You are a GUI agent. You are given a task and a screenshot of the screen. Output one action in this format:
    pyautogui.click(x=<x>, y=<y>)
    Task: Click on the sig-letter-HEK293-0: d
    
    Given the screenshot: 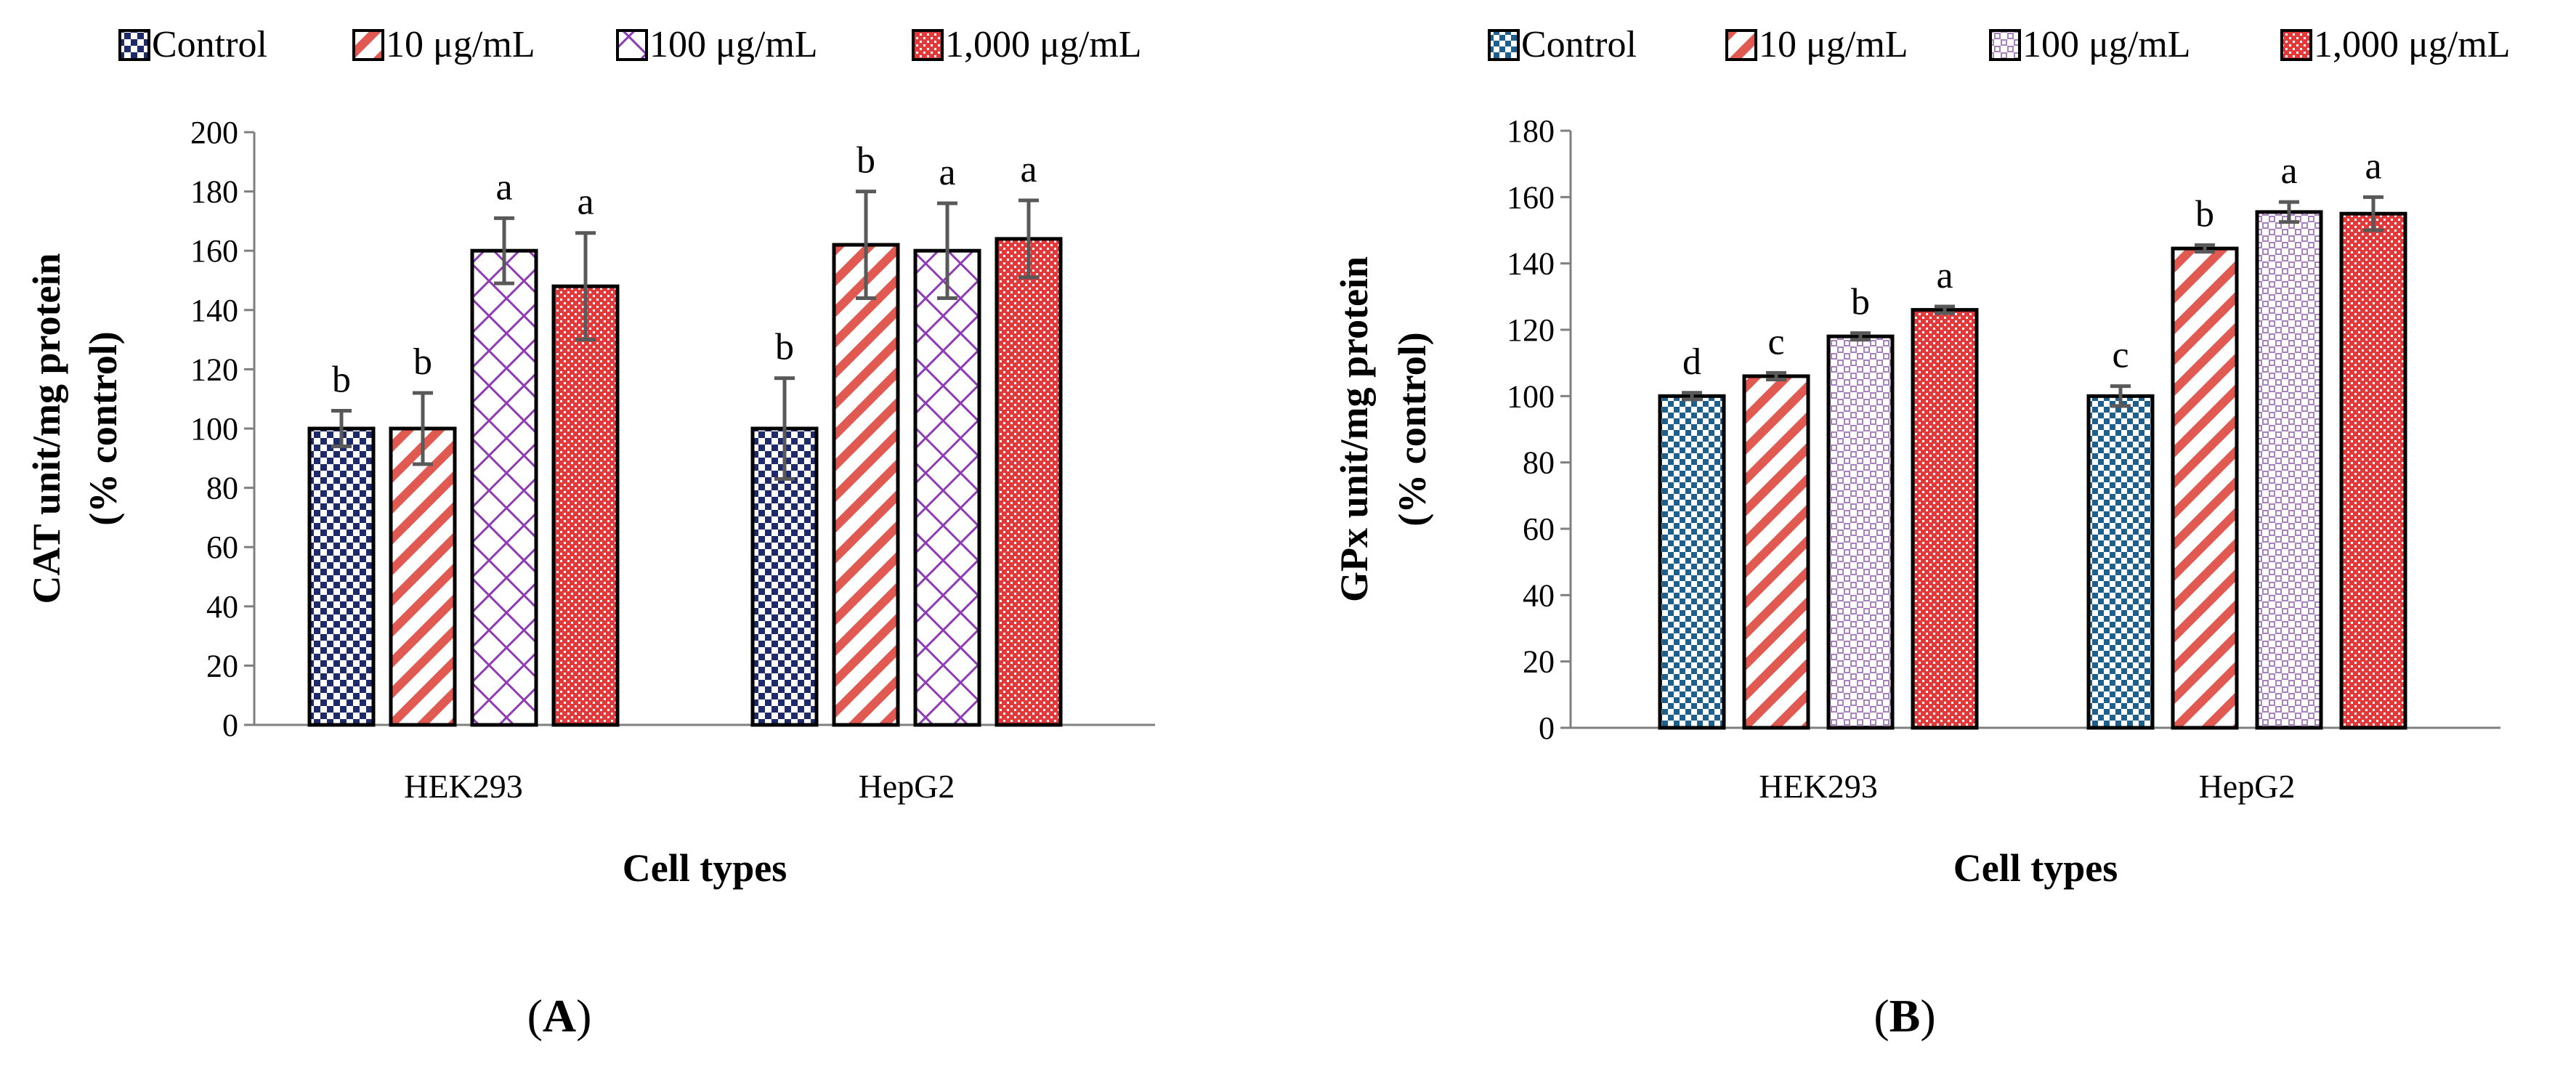 What is the action you would take?
    pyautogui.click(x=1691, y=362)
    